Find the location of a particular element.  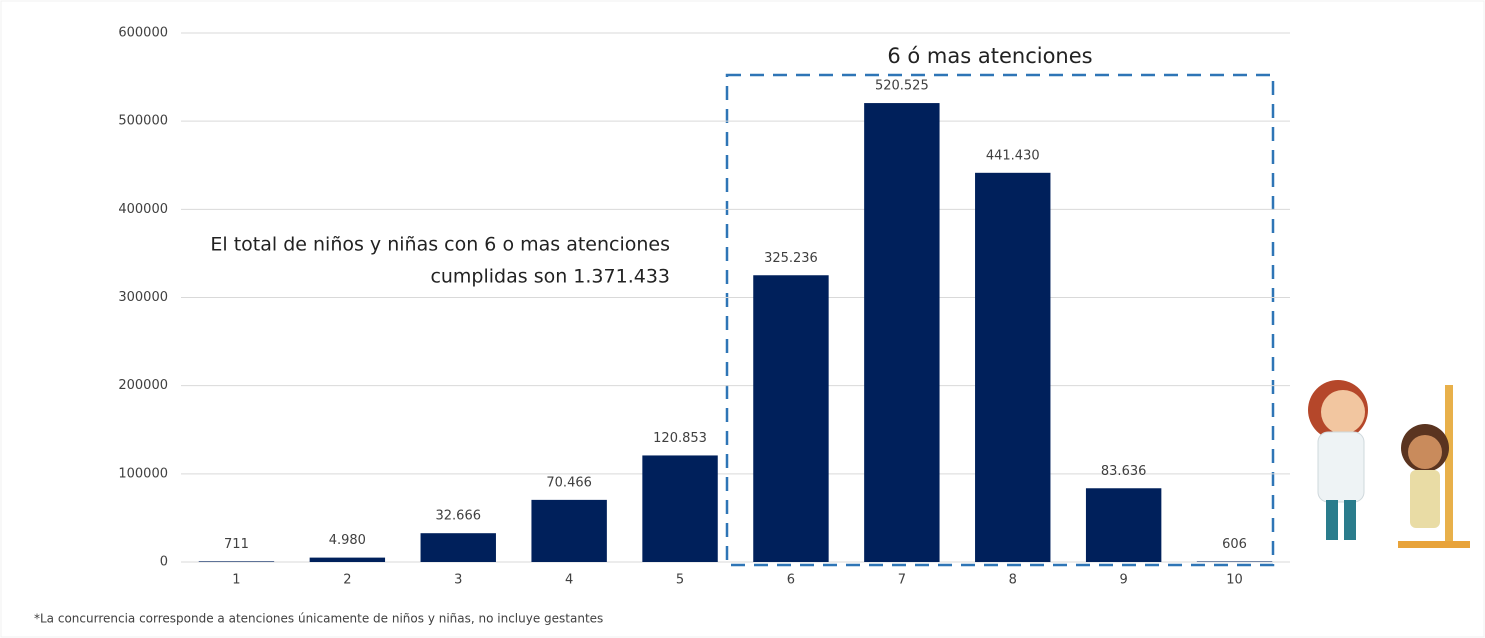

value-label: 606 is located at coordinates (1234, 544).